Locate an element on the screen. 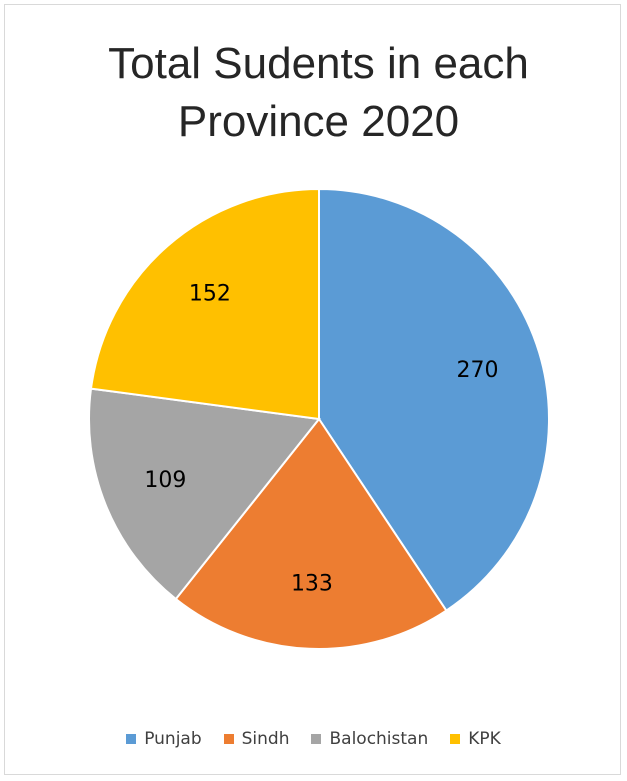 This screenshot has height=781, width=627. legend-label: KPK is located at coordinates (484, 739).